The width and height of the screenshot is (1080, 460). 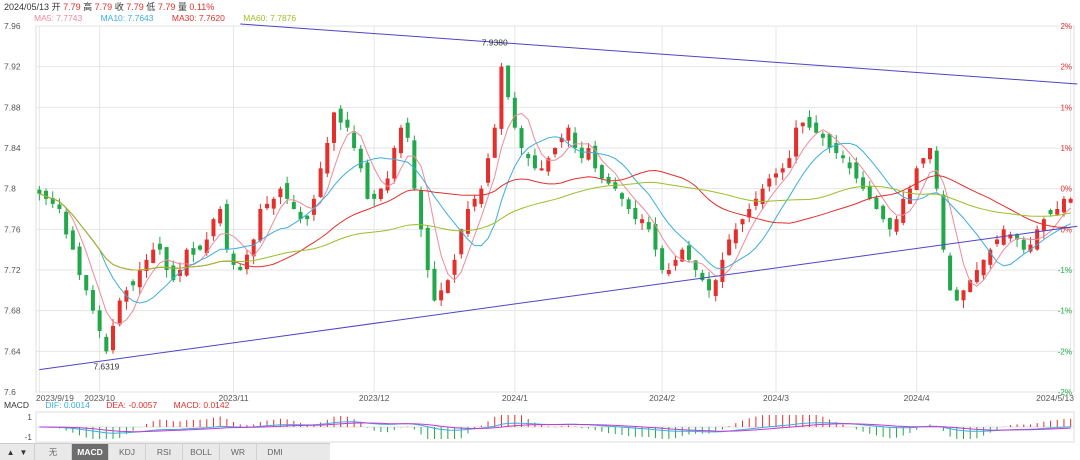 I want to click on price-annotation: 7.6319, so click(x=106, y=367).